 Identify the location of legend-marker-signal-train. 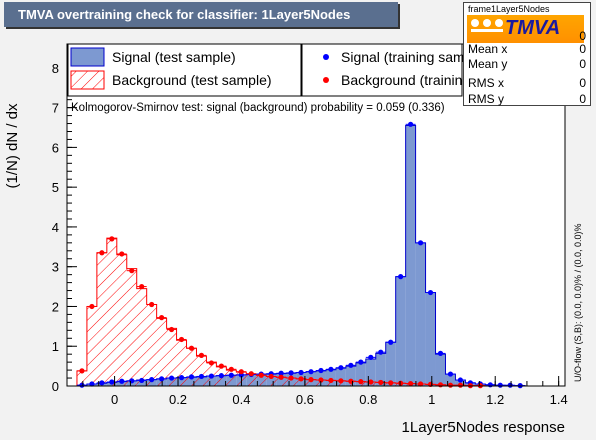
(326, 57).